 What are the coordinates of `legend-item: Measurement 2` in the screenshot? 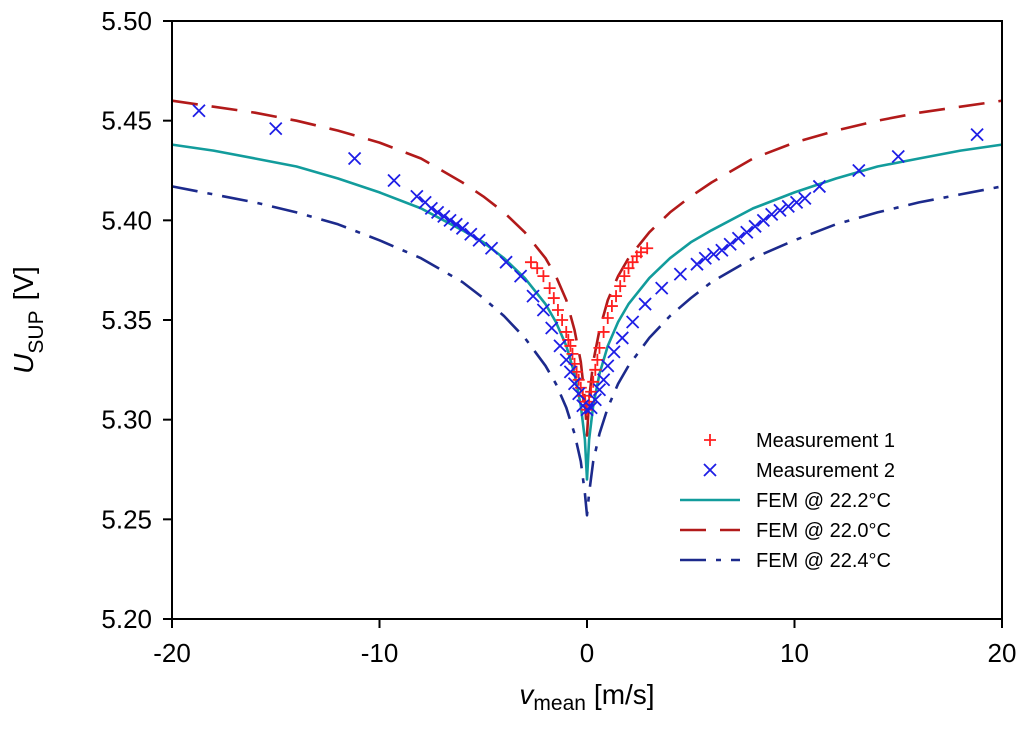 It's located at (799, 471).